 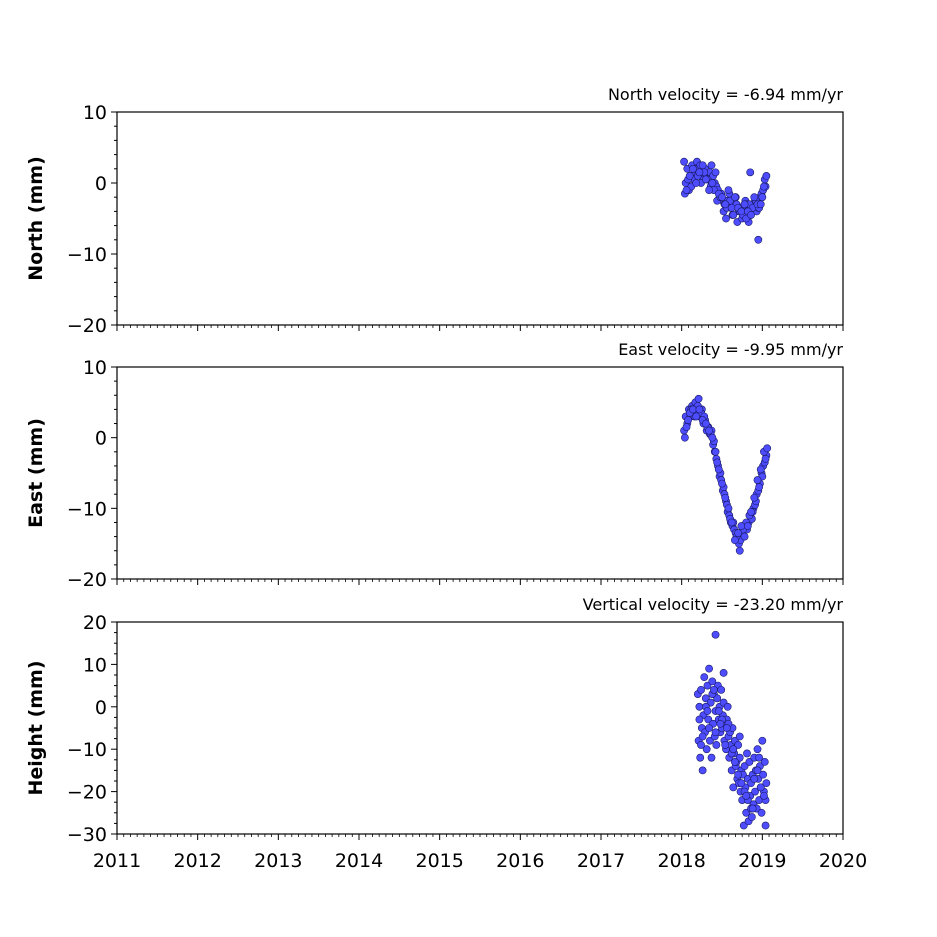 I want to click on east-velocity-label: East velocity = -9.95 mm/yr, so click(x=730, y=349).